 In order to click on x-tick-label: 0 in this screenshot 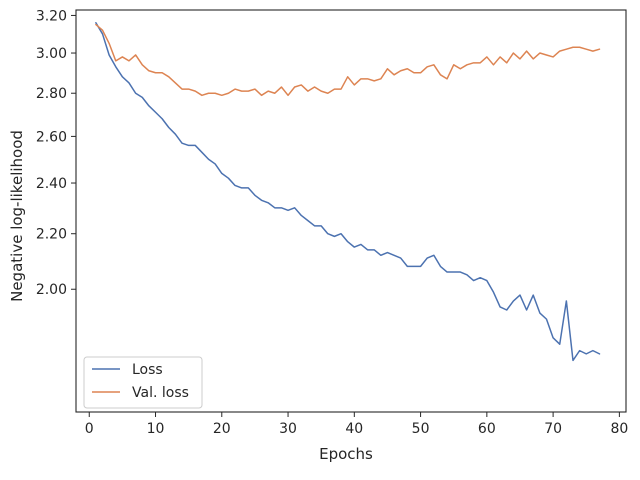, I will do `click(89, 429)`.